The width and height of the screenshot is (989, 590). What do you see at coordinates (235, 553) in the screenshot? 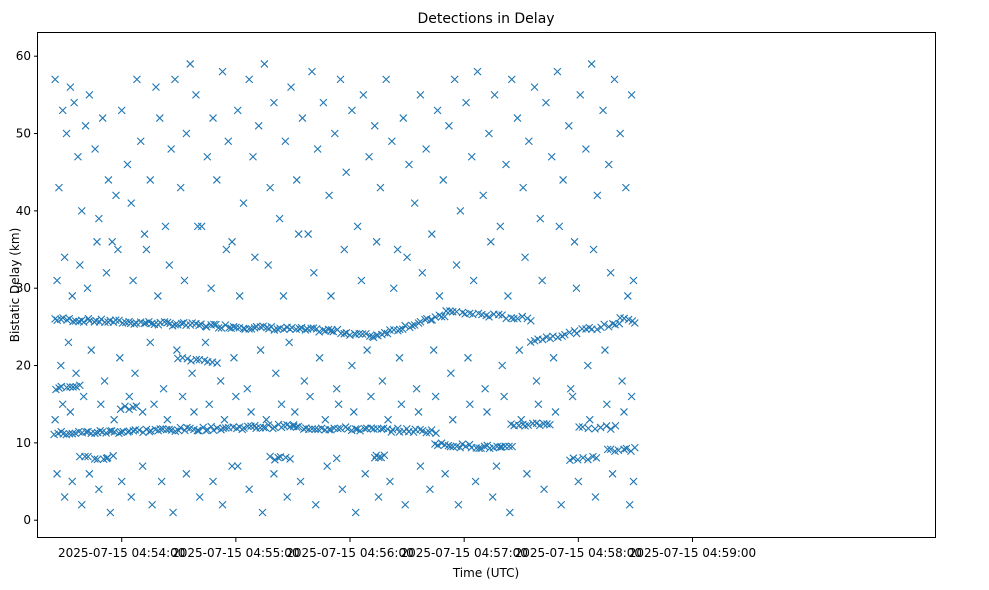
I see `x-tick-label: 2025-07-15 04:55:00` at bounding box center [235, 553].